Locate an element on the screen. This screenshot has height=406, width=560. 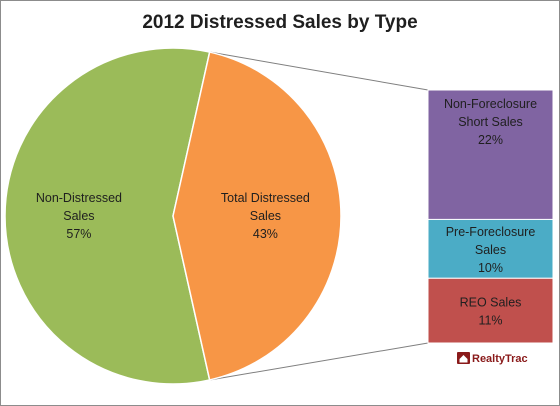
bar-label-2-line-2: Sales is located at coordinates (490, 250).